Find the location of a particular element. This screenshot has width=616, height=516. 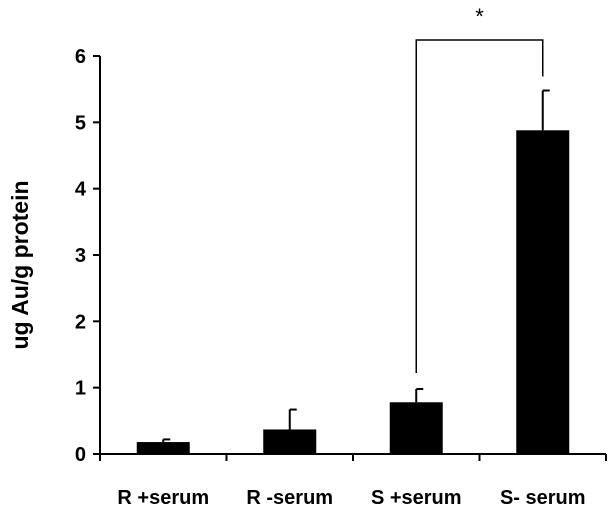

y-tick-label-6: 6 is located at coordinates (80, 57).